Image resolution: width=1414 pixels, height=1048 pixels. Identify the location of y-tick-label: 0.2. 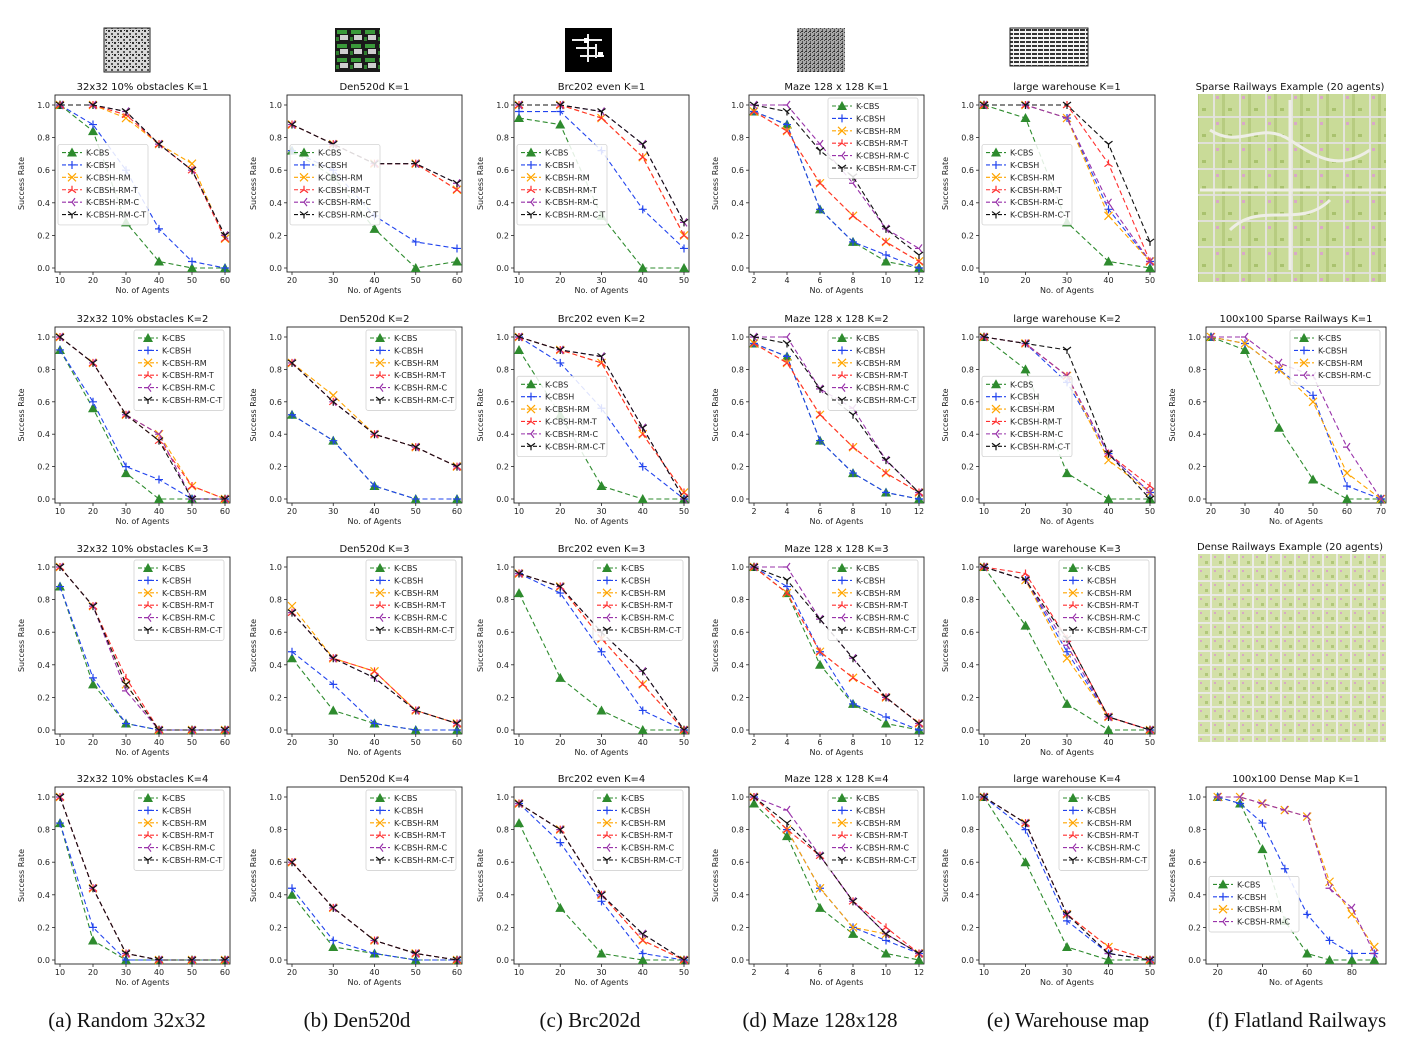
(737, 467).